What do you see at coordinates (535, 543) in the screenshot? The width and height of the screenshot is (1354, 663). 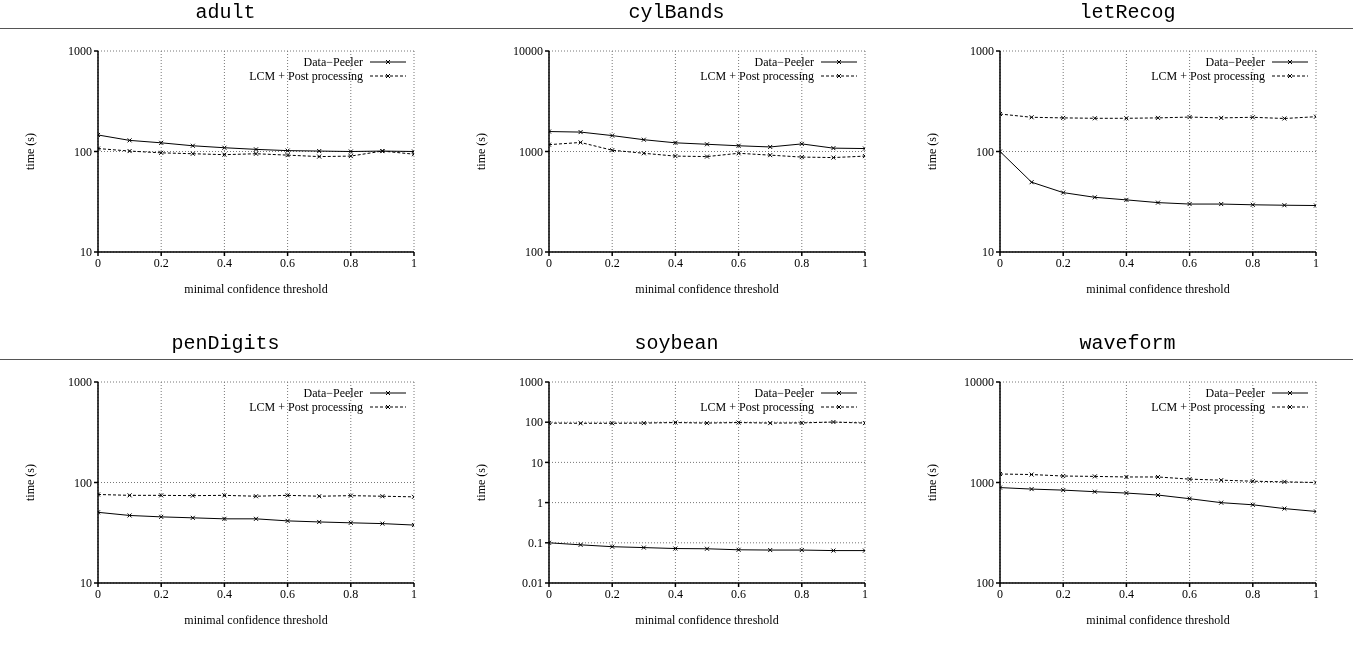 I see `y-tick-label: 0.1` at bounding box center [535, 543].